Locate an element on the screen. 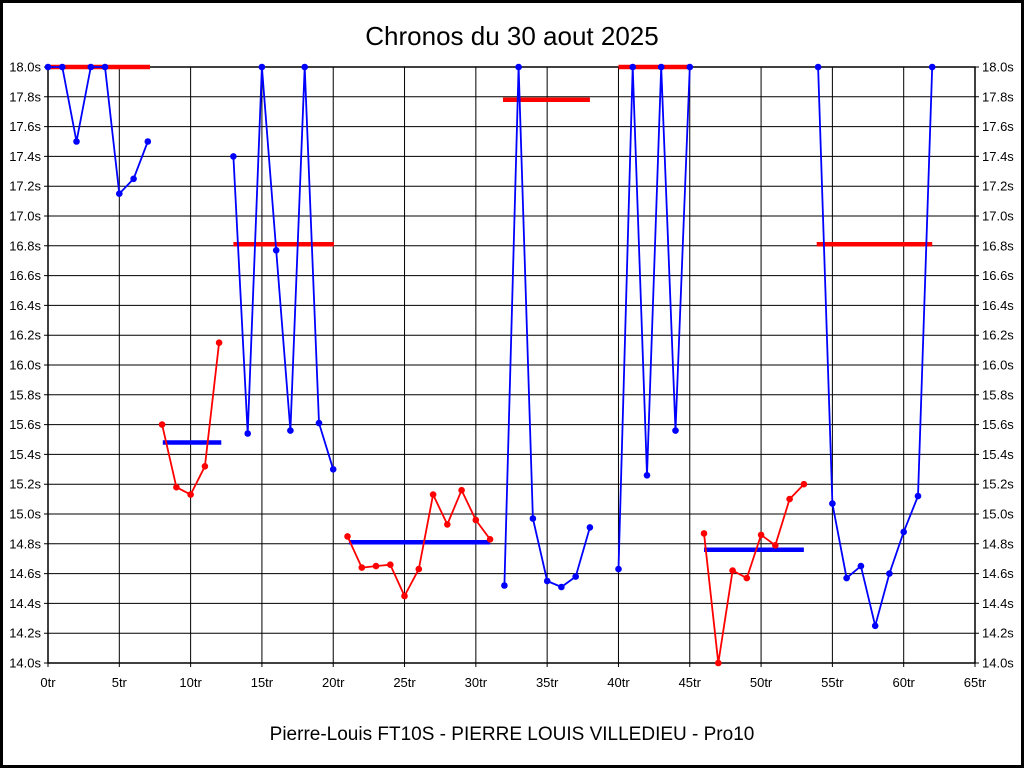  x-tick-label: 60tr is located at coordinates (903, 682).